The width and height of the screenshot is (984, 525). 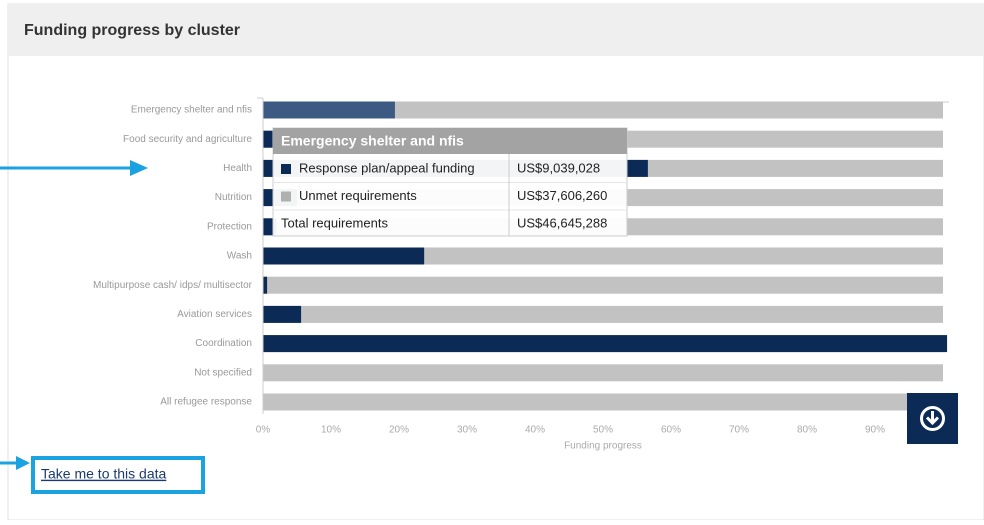 What do you see at coordinates (562, 195) in the screenshot?
I see `tooltip-value: US$37,606,260` at bounding box center [562, 195].